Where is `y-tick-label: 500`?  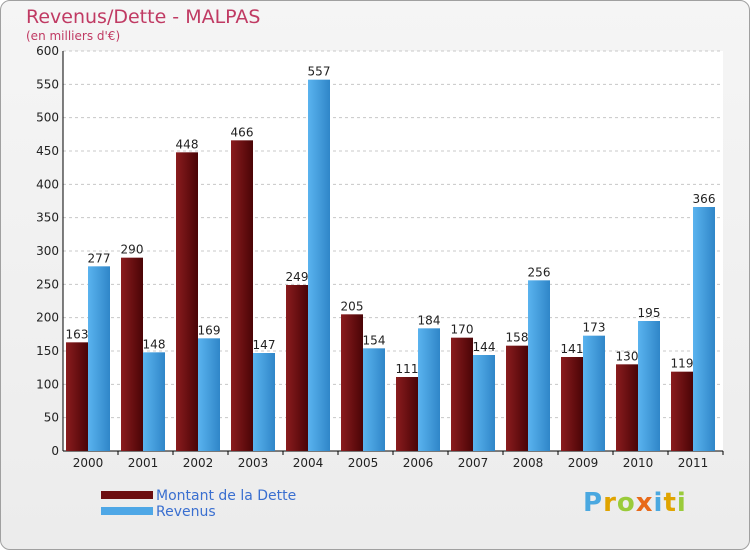
y-tick-label: 500 is located at coordinates (47, 118).